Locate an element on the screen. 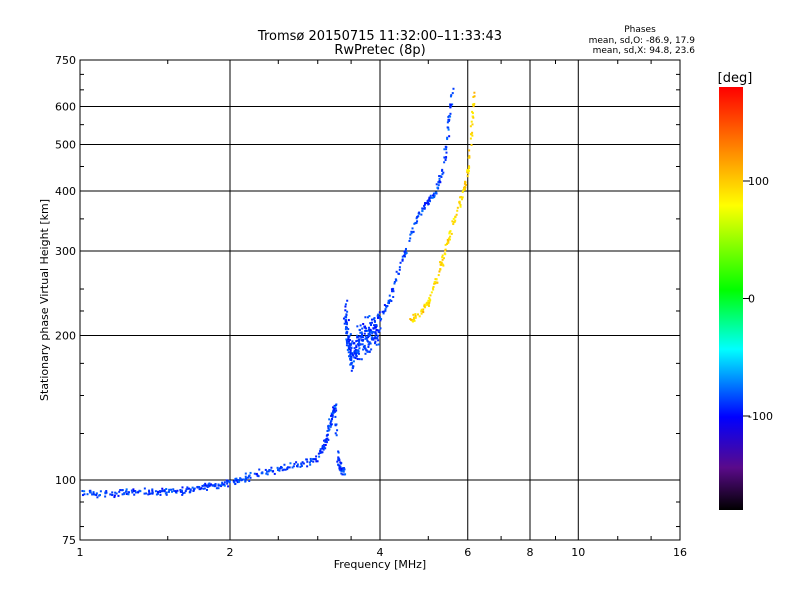  y-tick-label: 750 is located at coordinates (65, 60).